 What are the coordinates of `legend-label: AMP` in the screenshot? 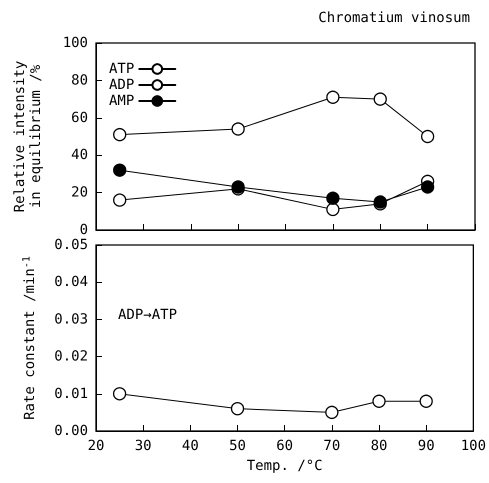 It's located at (121, 101).